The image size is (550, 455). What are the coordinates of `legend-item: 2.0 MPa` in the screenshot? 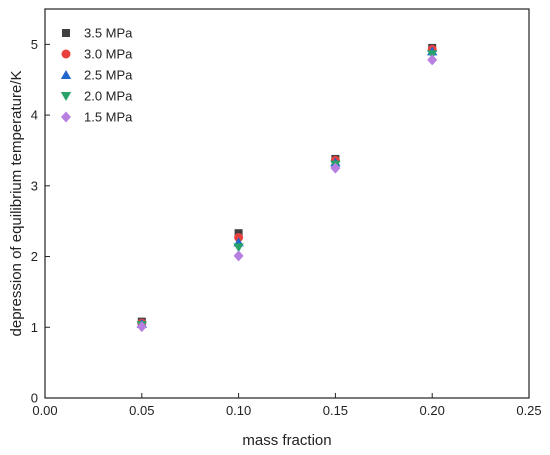 It's located at (96, 96).